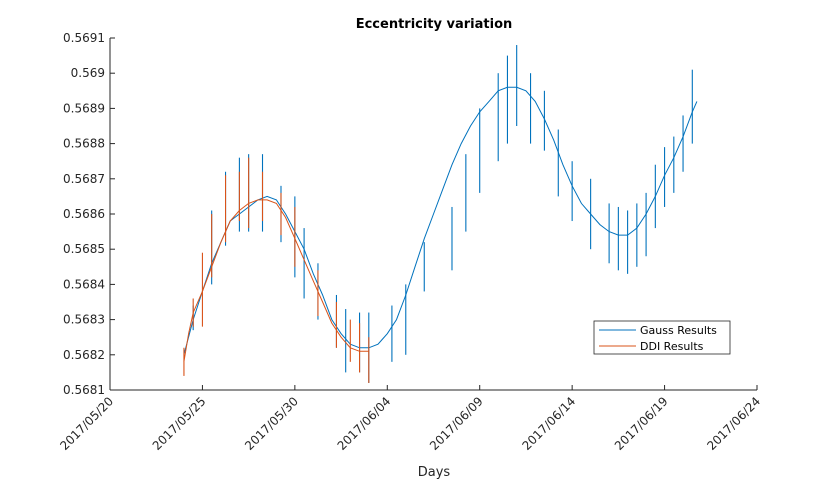 The height and width of the screenshot is (481, 838). What do you see at coordinates (678, 330) in the screenshot?
I see `legend-label-gauss: Gauss Results` at bounding box center [678, 330].